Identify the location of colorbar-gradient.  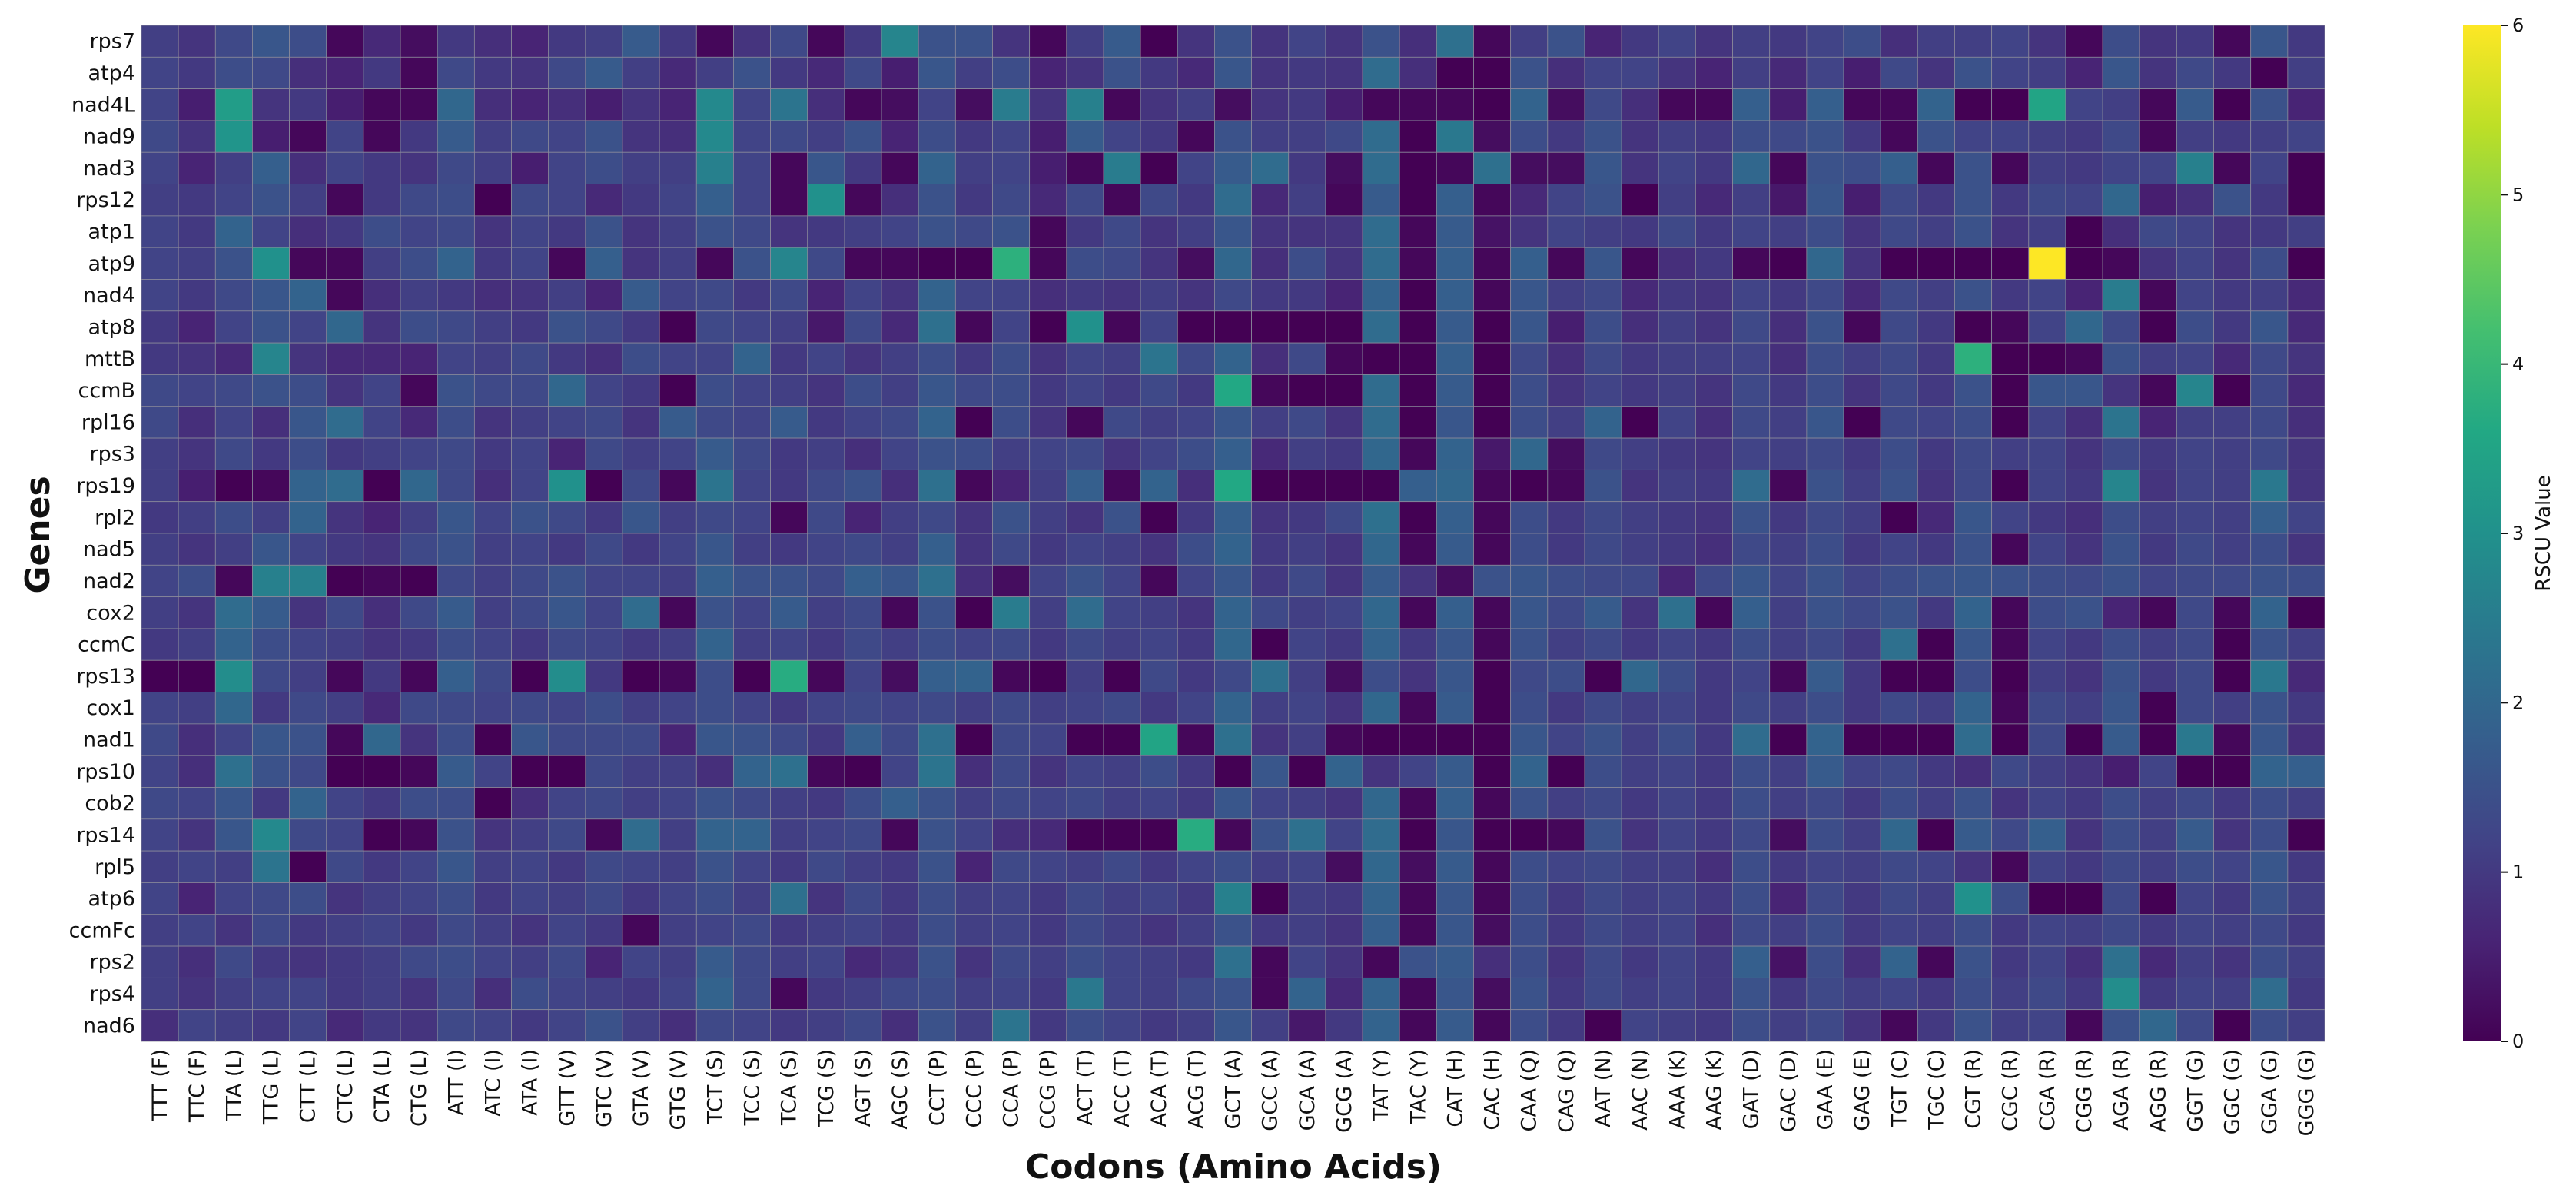
(2482, 533).